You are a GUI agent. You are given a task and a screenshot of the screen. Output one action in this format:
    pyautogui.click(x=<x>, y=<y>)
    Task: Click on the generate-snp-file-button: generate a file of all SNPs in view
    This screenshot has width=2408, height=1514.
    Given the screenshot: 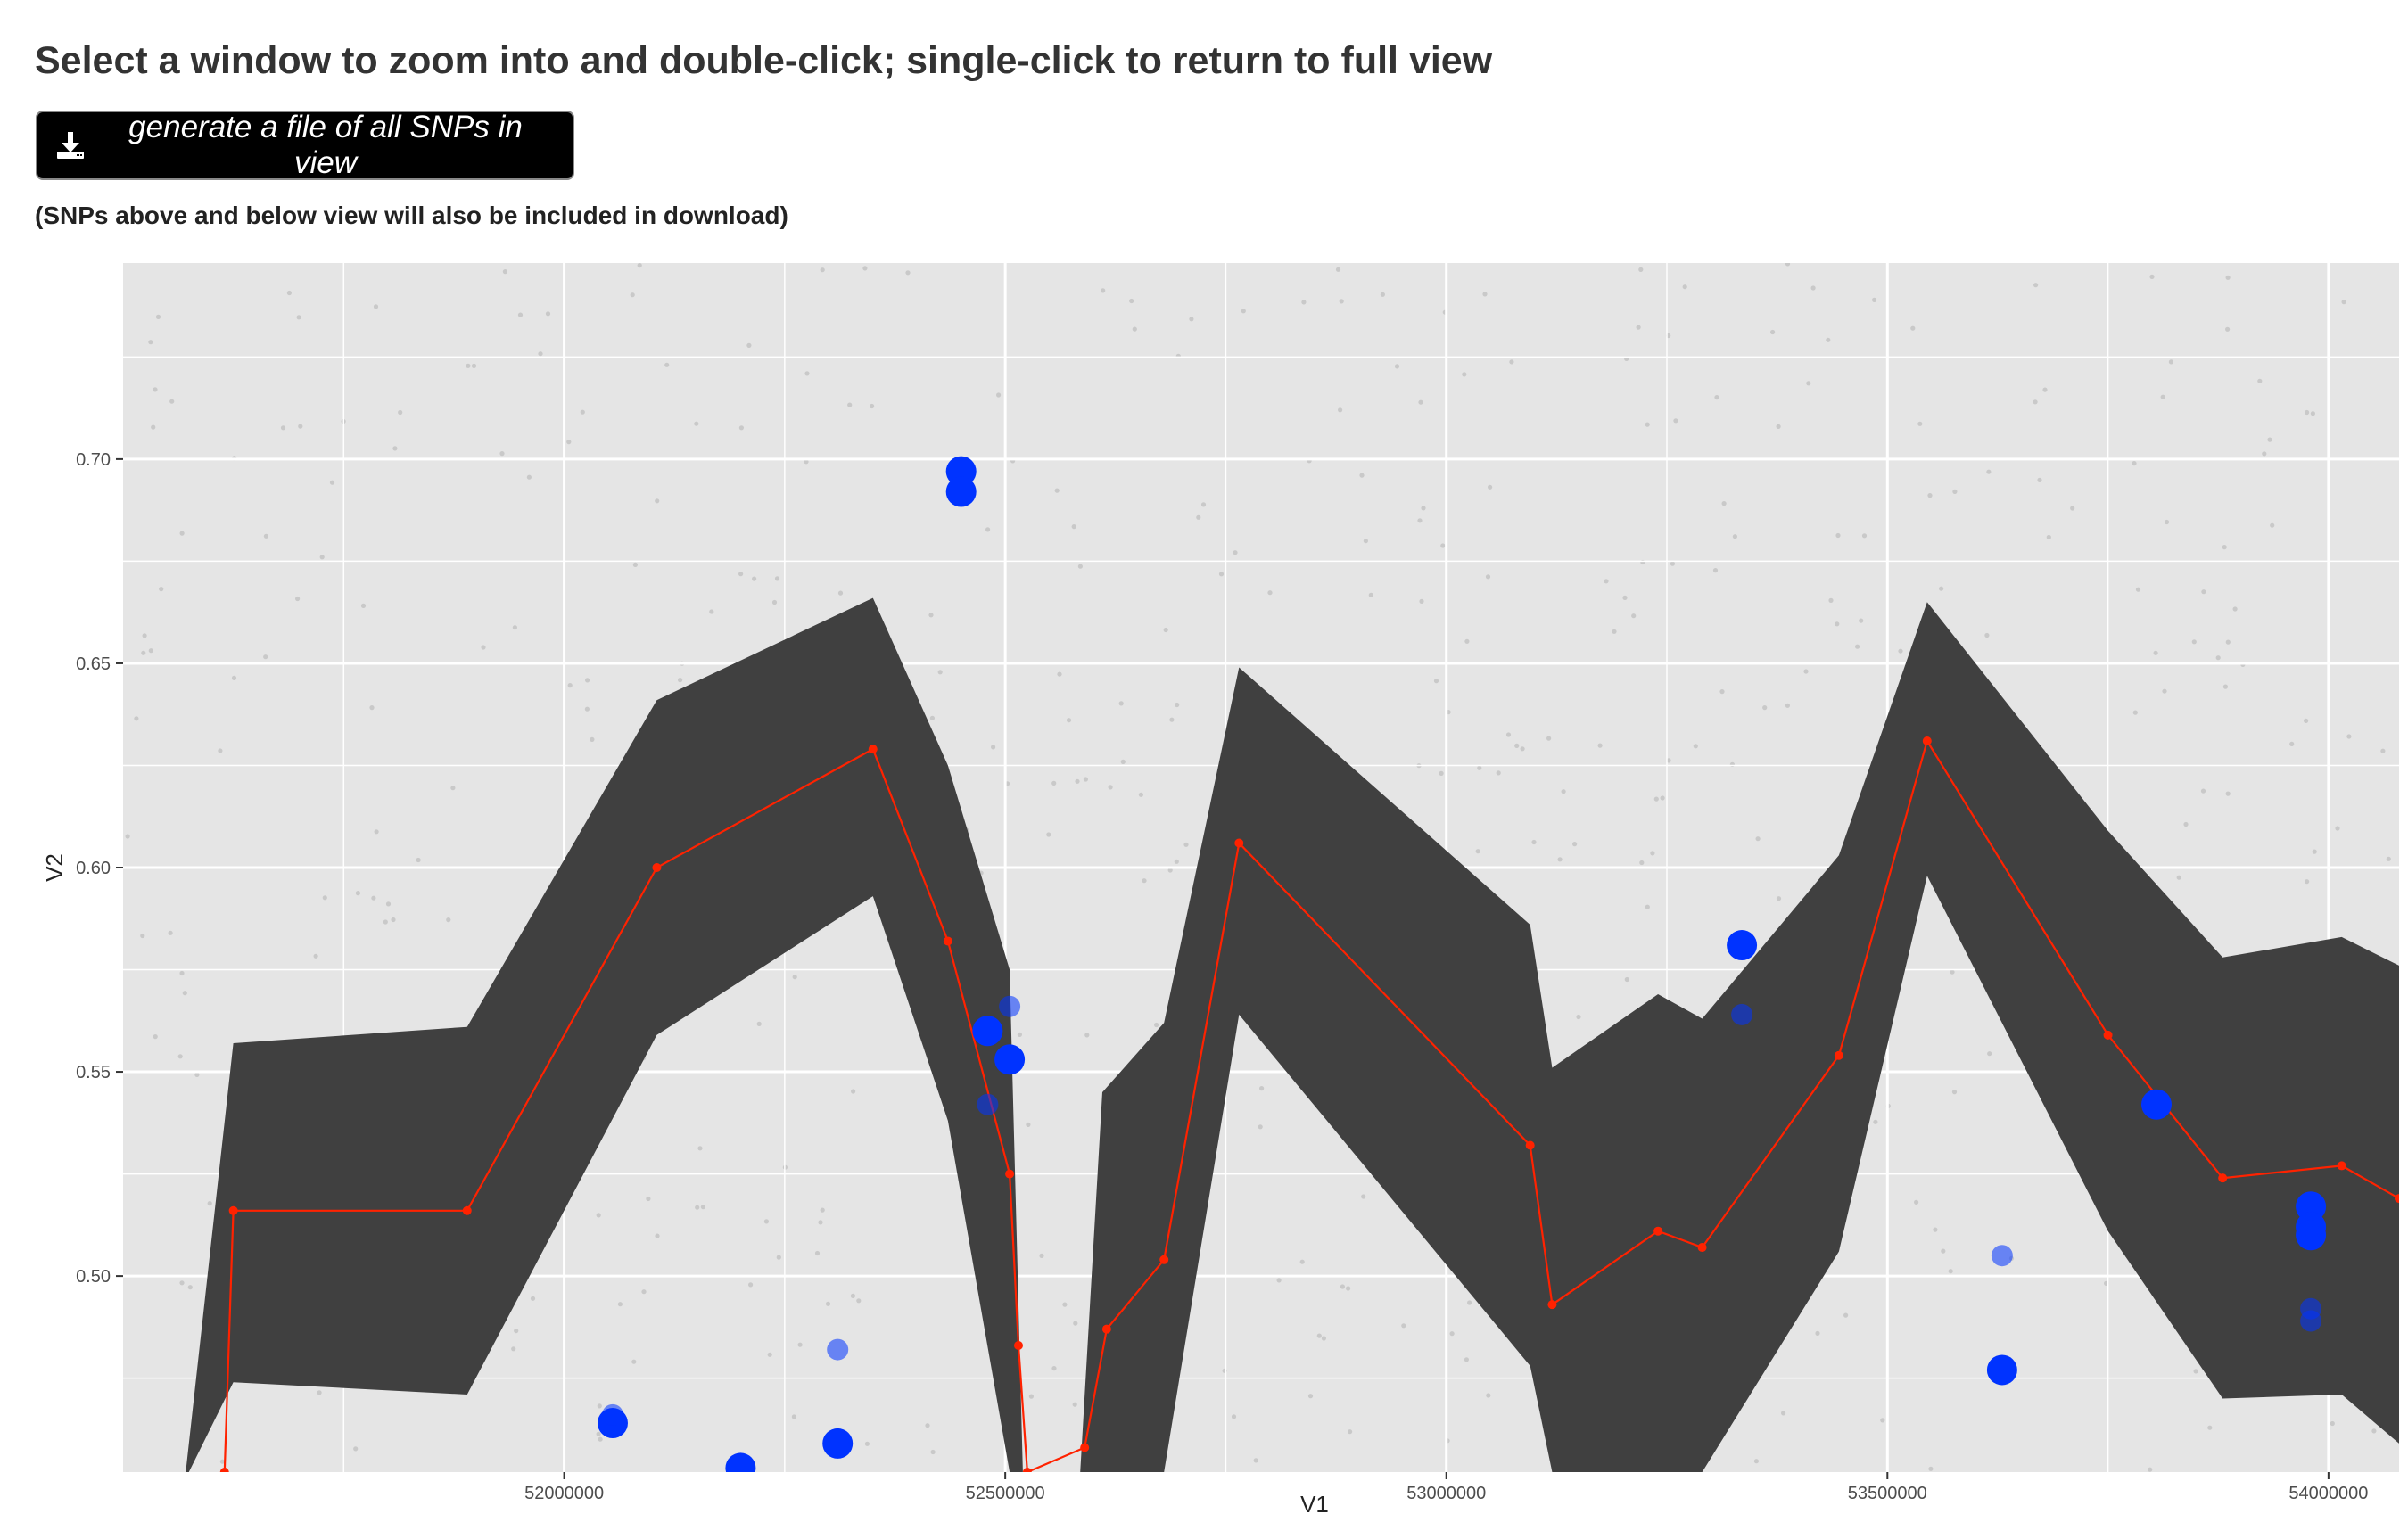 What is the action you would take?
    pyautogui.click(x=305, y=145)
    